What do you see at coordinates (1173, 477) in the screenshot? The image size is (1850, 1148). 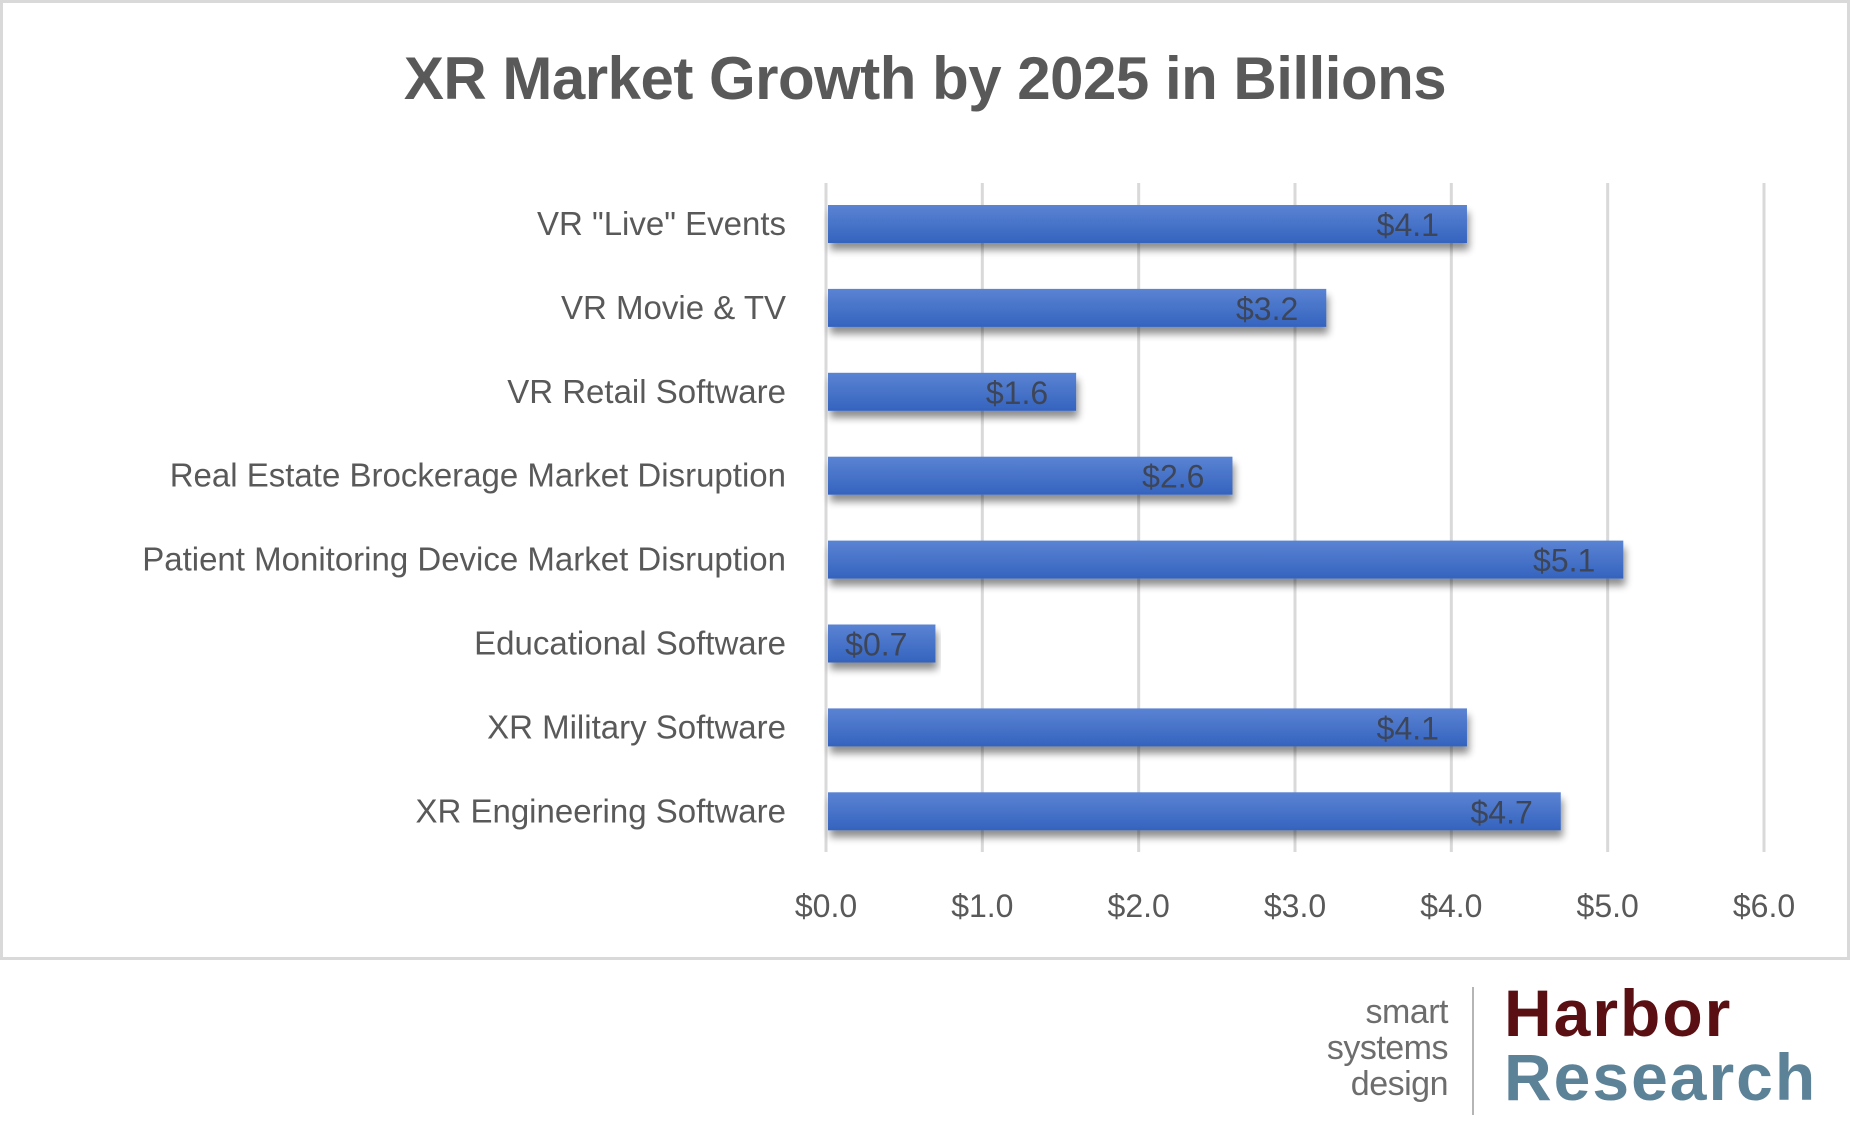 I see `data-label: $2.6` at bounding box center [1173, 477].